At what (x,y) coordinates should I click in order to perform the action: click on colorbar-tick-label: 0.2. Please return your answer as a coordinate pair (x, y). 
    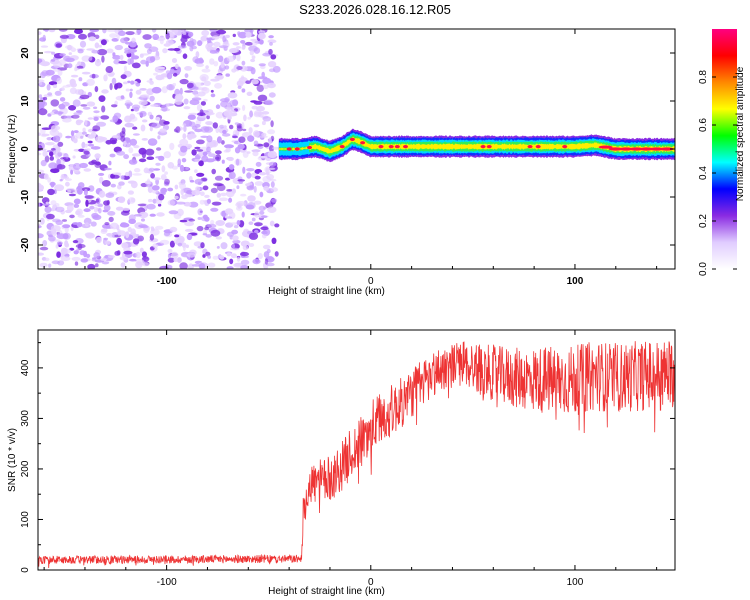
    Looking at the image, I should click on (703, 221).